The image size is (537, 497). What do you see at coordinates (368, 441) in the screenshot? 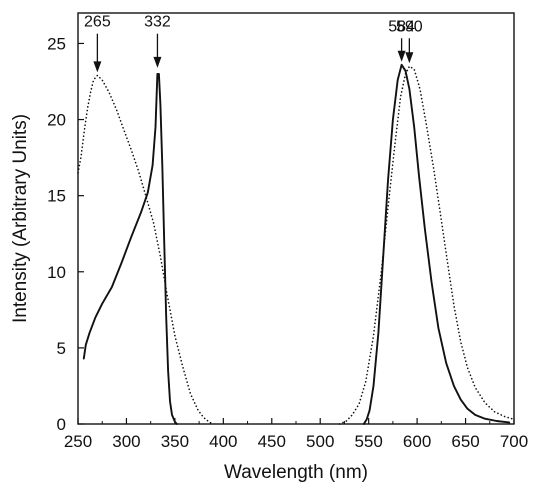
I see `x-tick-label: 550` at bounding box center [368, 441].